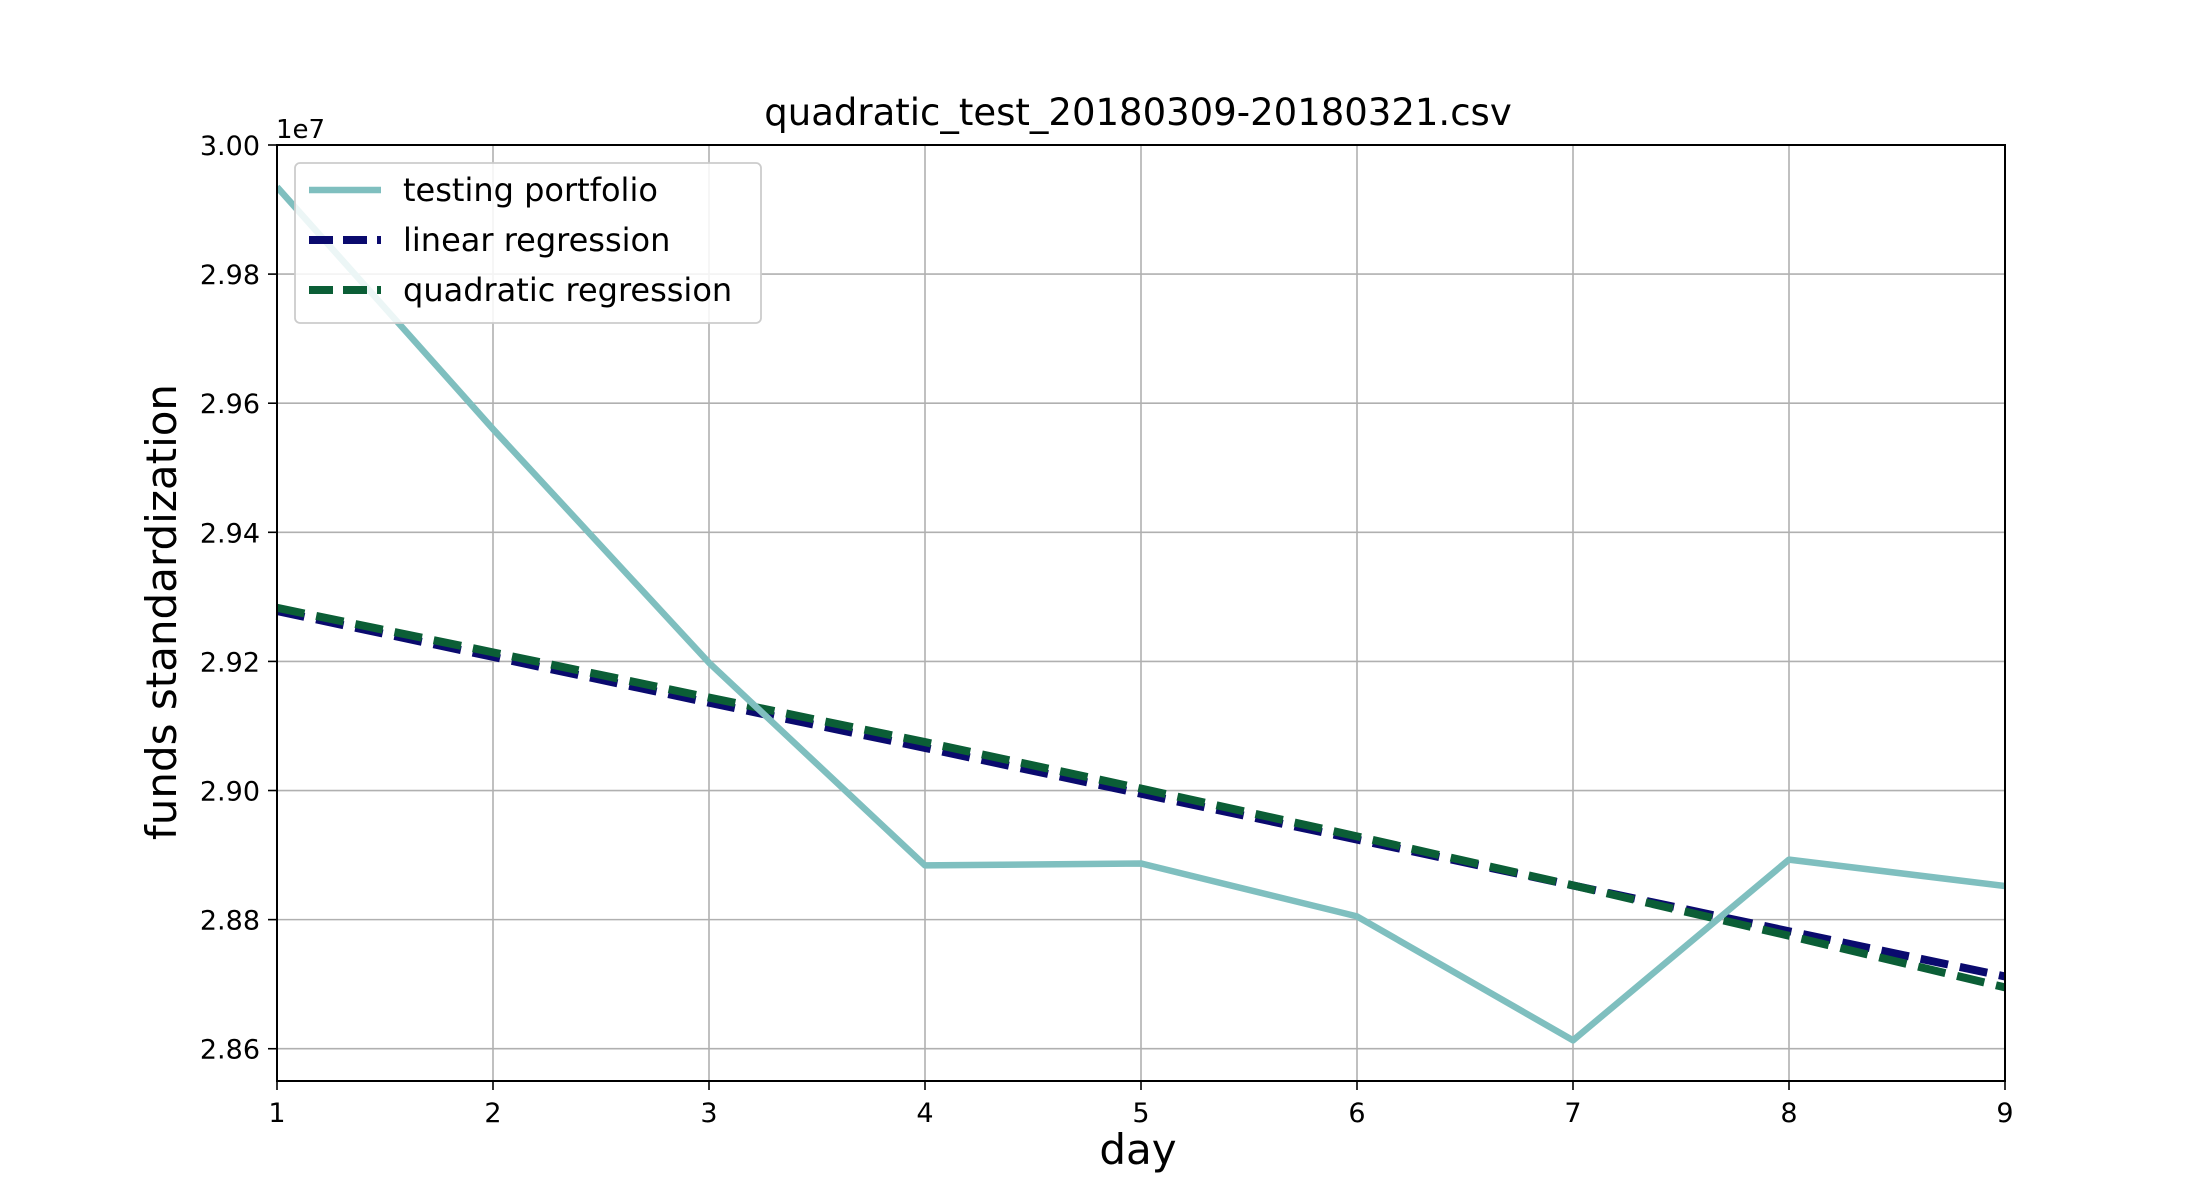 The height and width of the screenshot is (1200, 2200). What do you see at coordinates (567, 290) in the screenshot?
I see `legend-label-2: quadratic regression` at bounding box center [567, 290].